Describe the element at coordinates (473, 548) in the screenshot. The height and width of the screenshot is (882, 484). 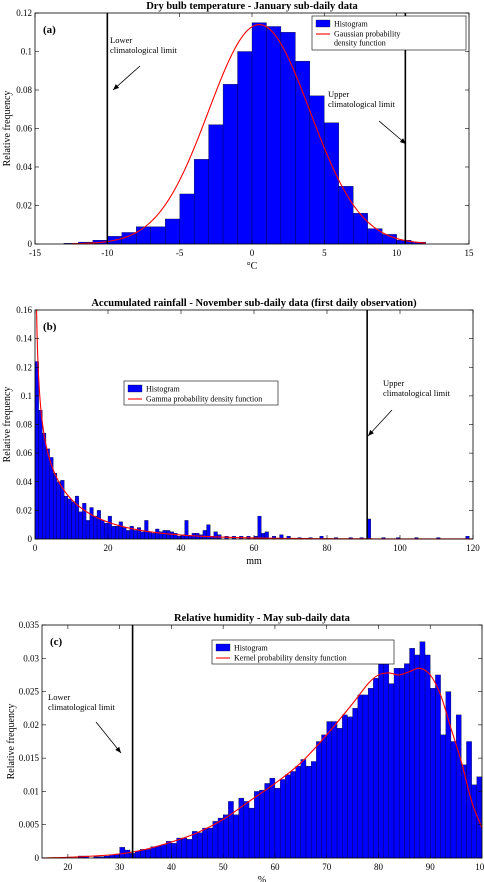
I see `x-tick-label: 120` at that location.